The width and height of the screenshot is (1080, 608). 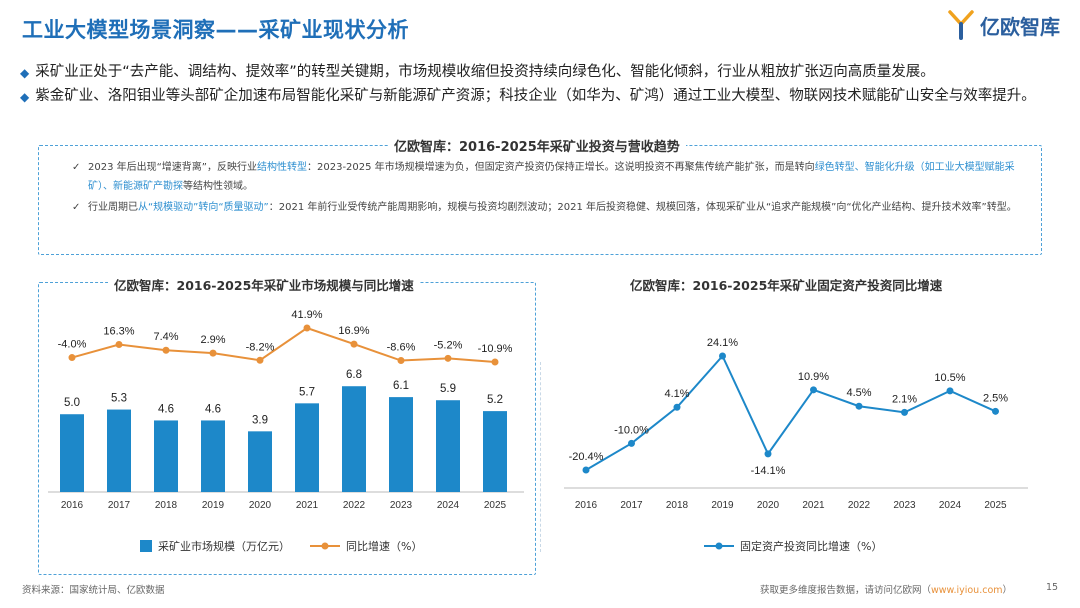 What do you see at coordinates (306, 315) in the screenshot?
I see `growth-value-label: 41.9%` at bounding box center [306, 315].